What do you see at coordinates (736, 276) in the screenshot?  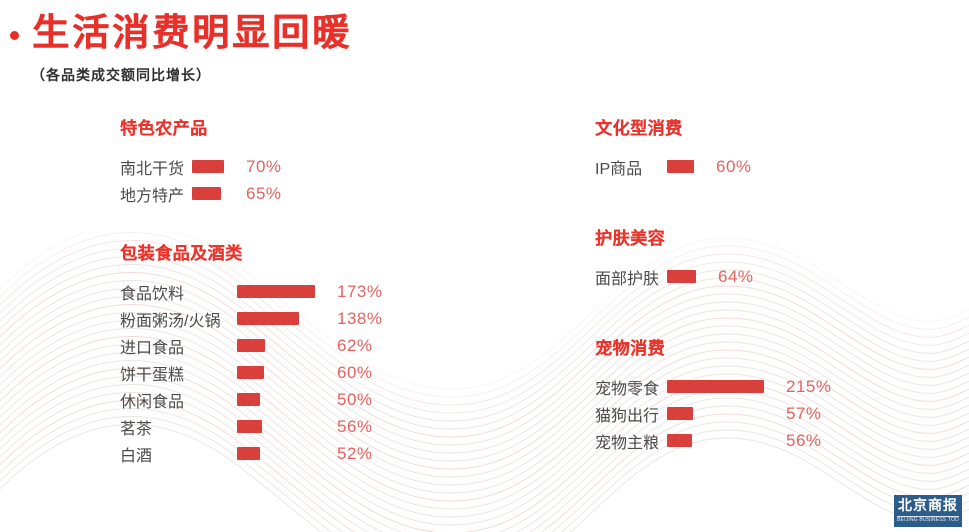 I see `bar-value: 64%` at bounding box center [736, 276].